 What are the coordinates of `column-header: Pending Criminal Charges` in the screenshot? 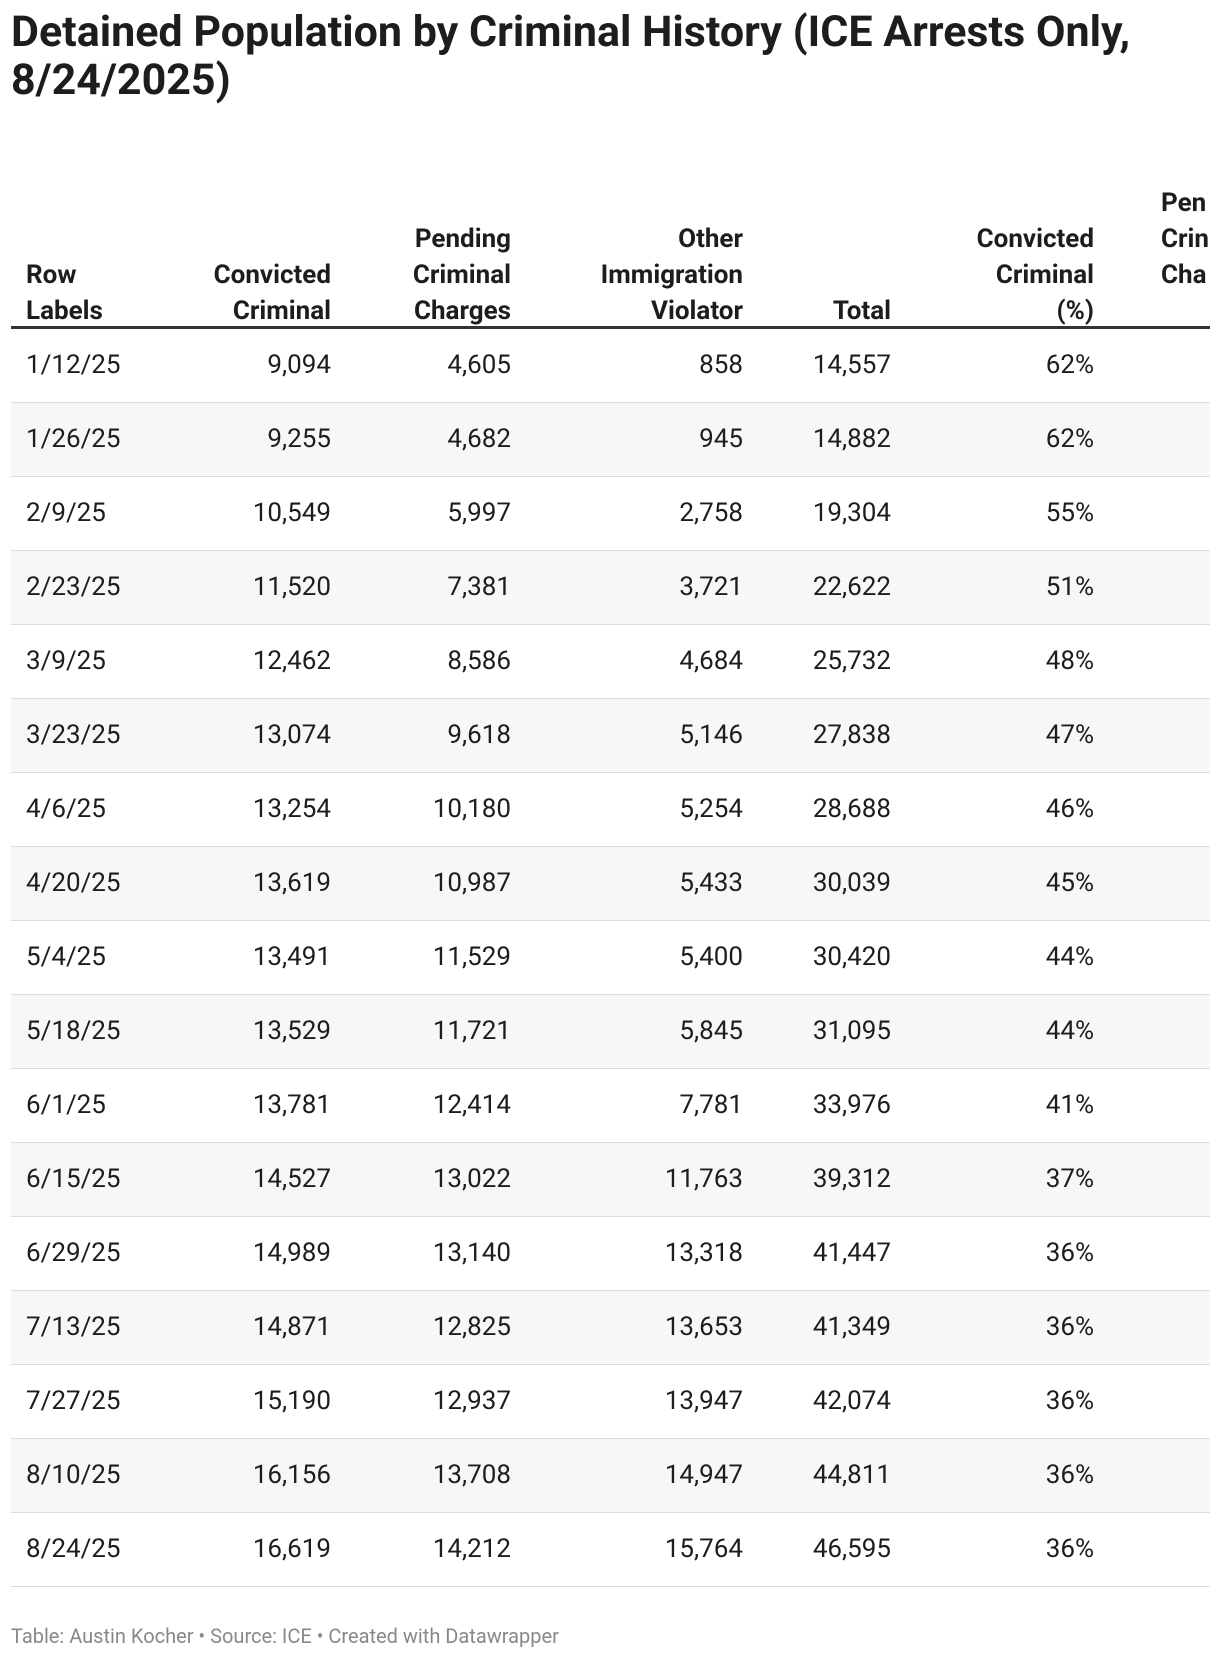 It's located at (462, 275).